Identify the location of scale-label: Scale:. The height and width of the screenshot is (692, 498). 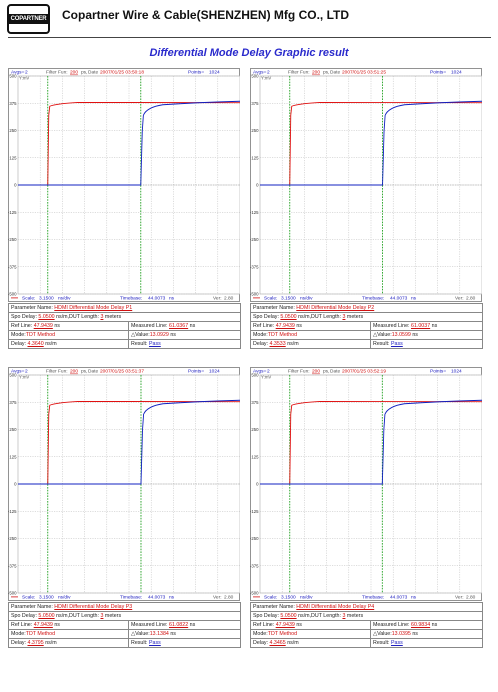
(270, 299).